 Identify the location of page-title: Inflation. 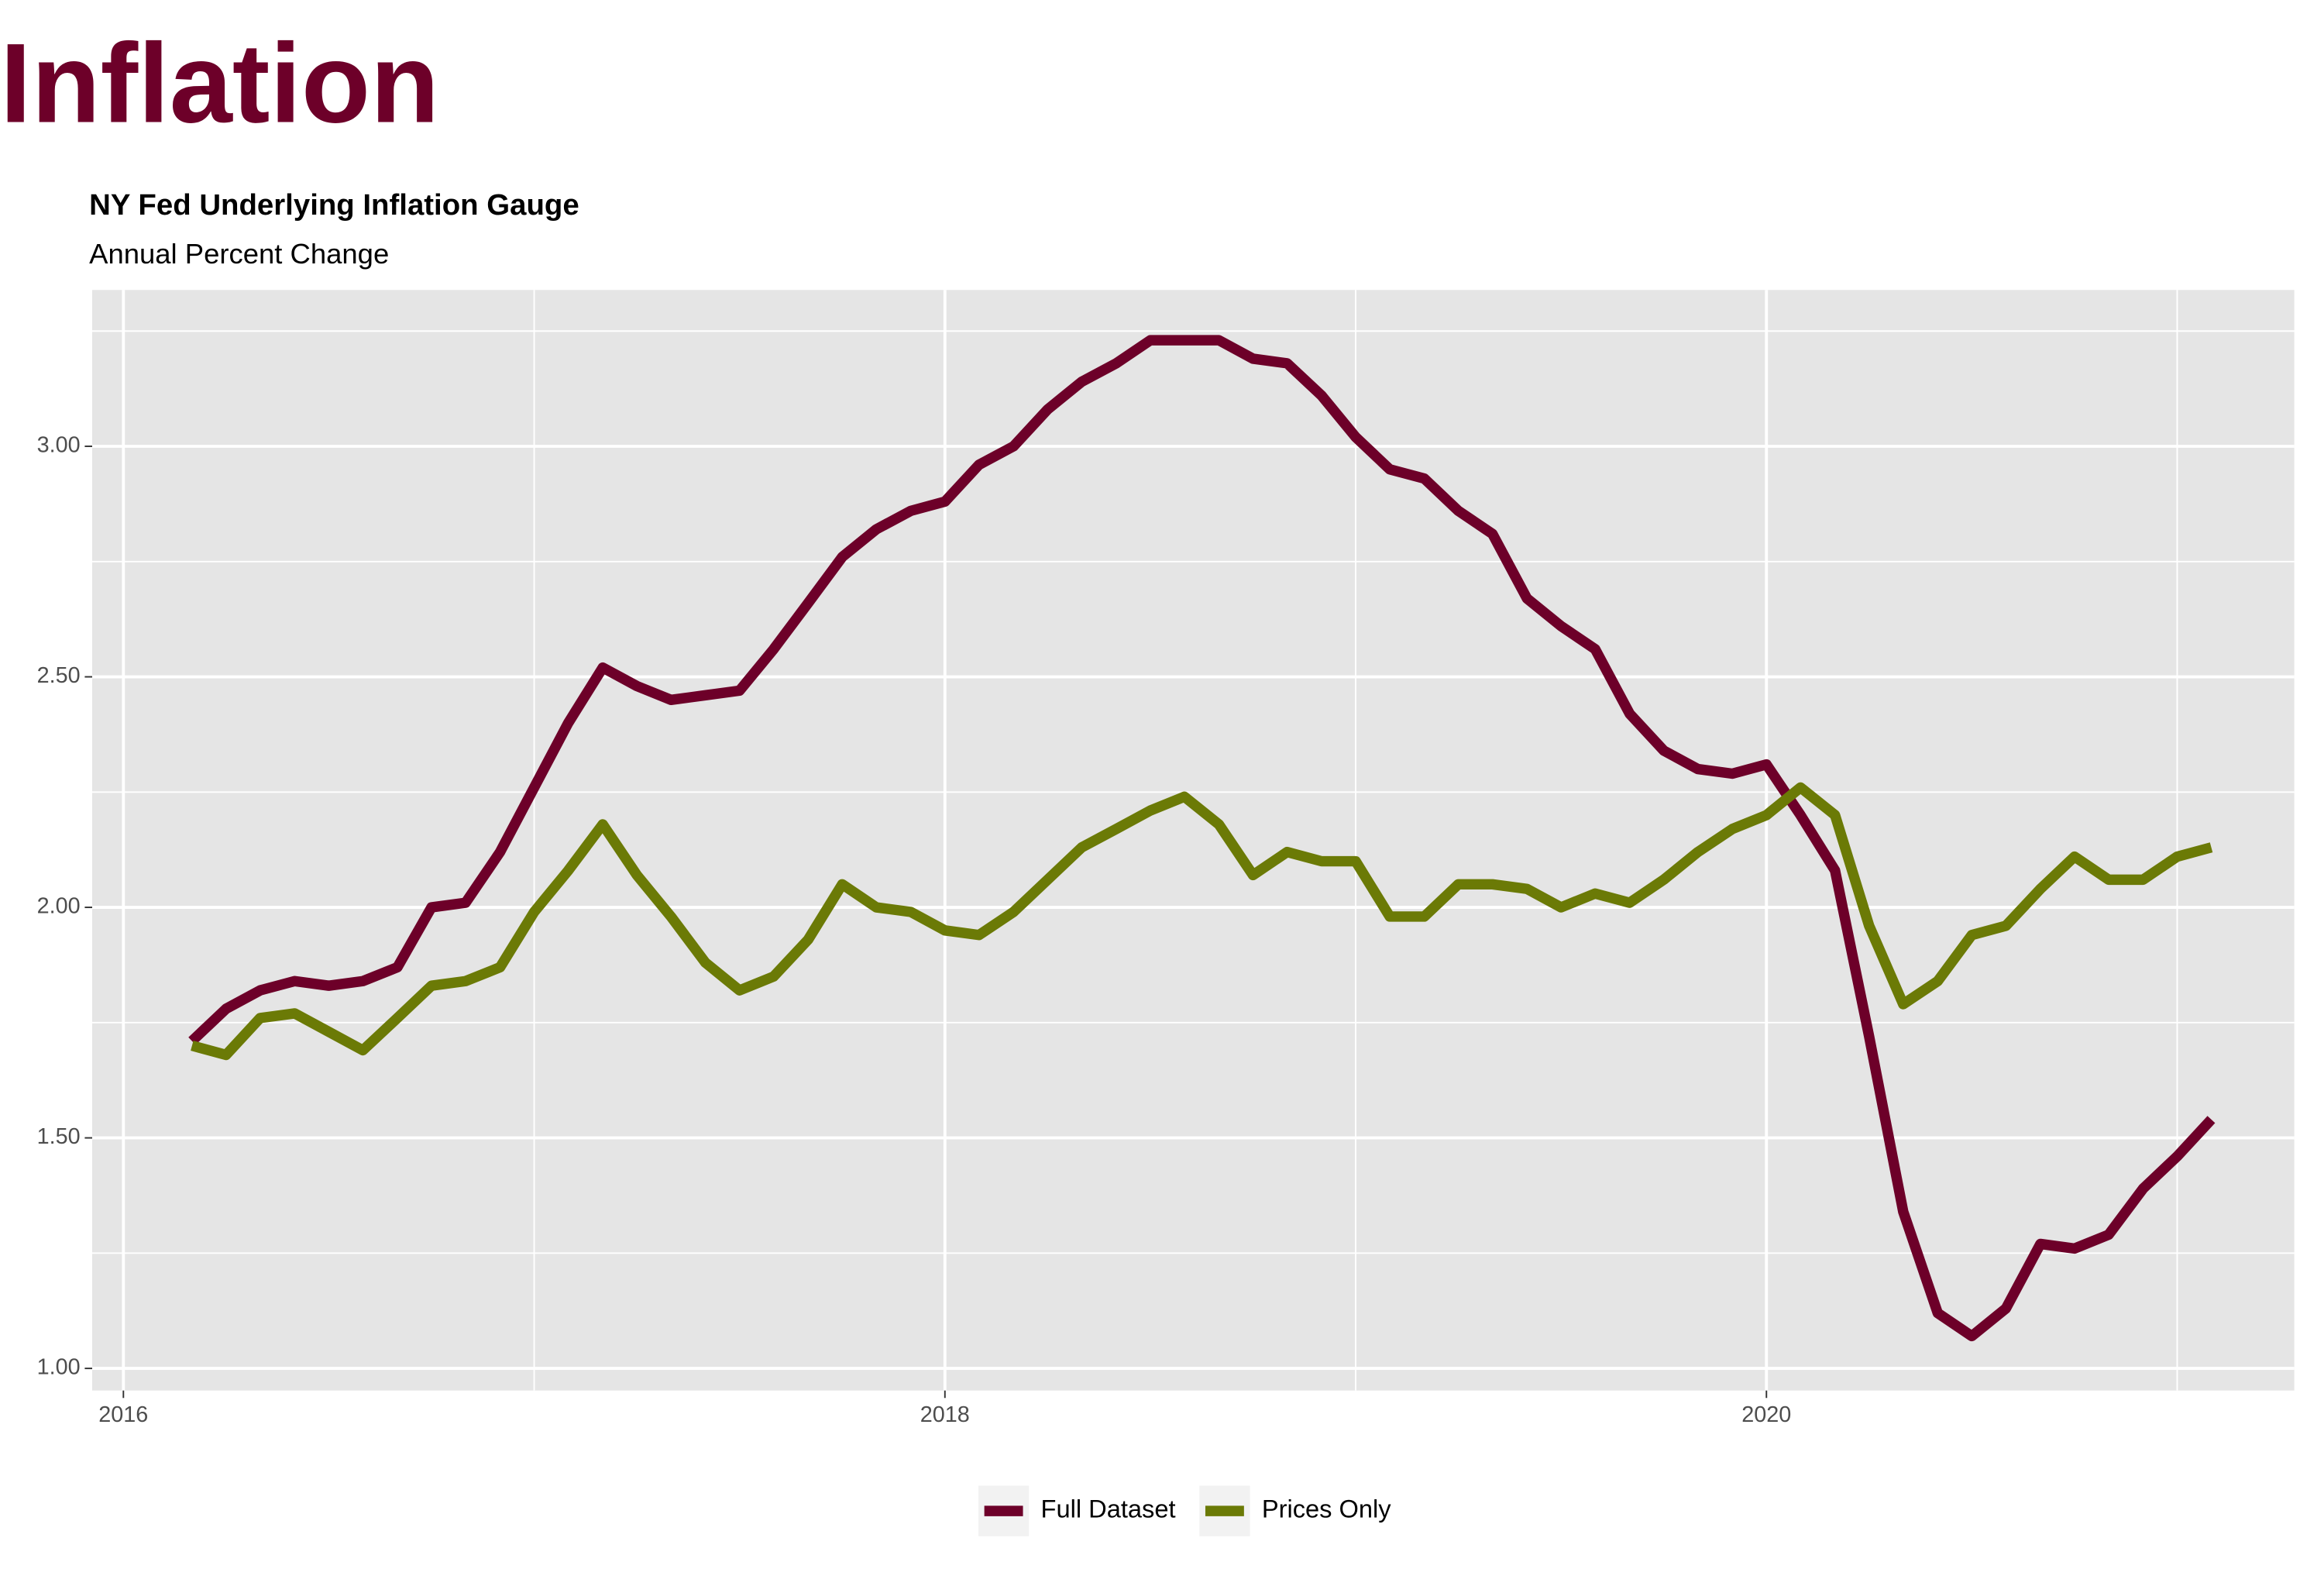
(219, 83).